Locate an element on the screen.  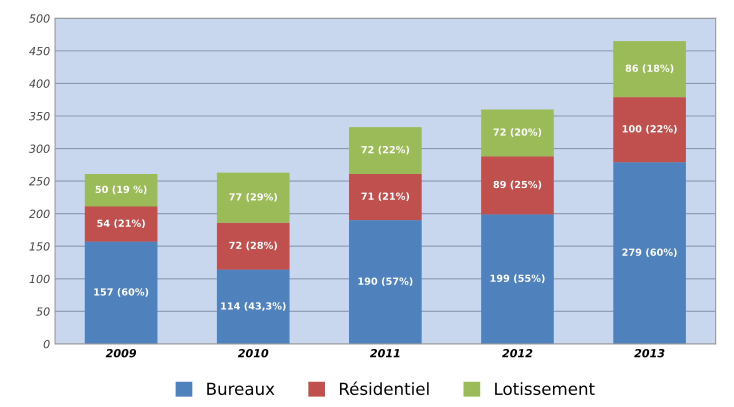
legend-label: Bureaux is located at coordinates (240, 389).